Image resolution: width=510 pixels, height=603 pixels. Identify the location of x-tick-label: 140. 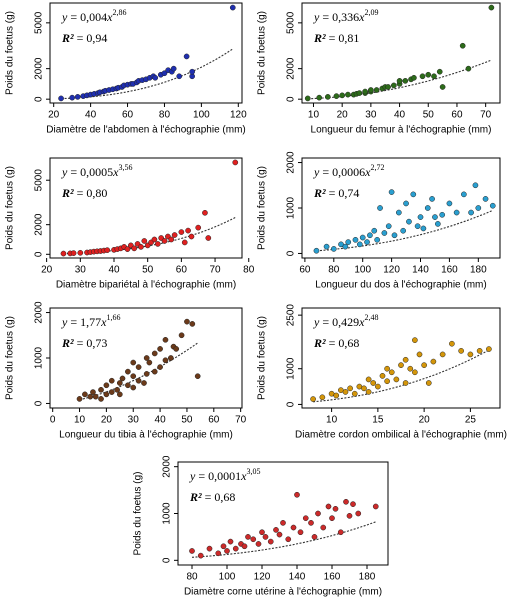
(297, 577).